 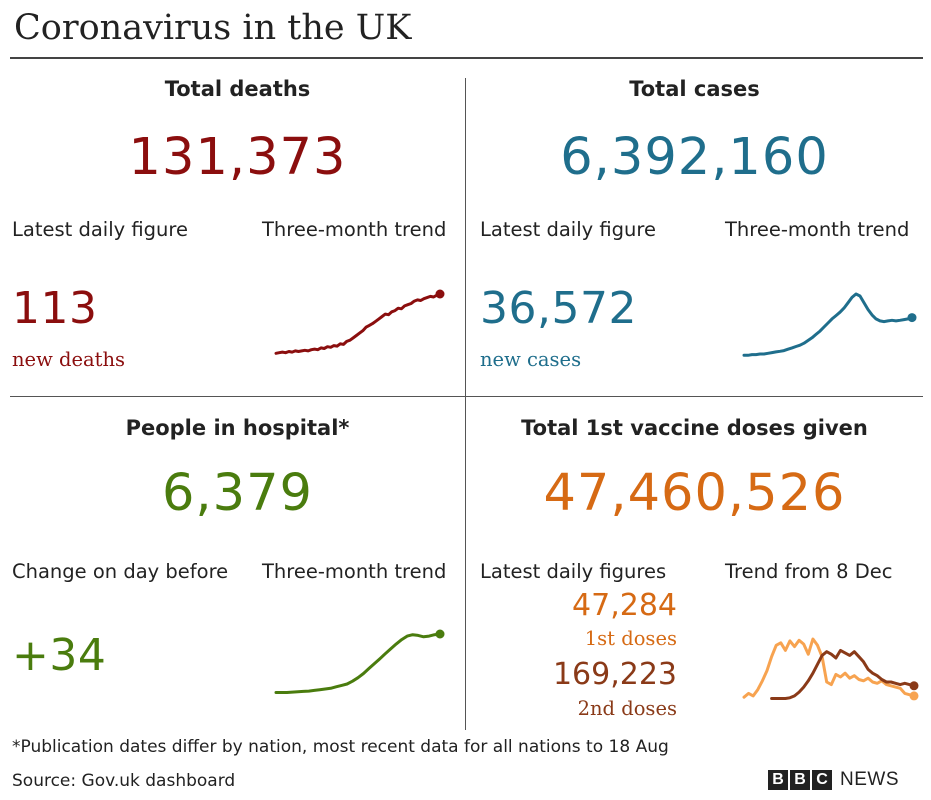 I want to click on logo-letter: C, so click(x=822, y=779).